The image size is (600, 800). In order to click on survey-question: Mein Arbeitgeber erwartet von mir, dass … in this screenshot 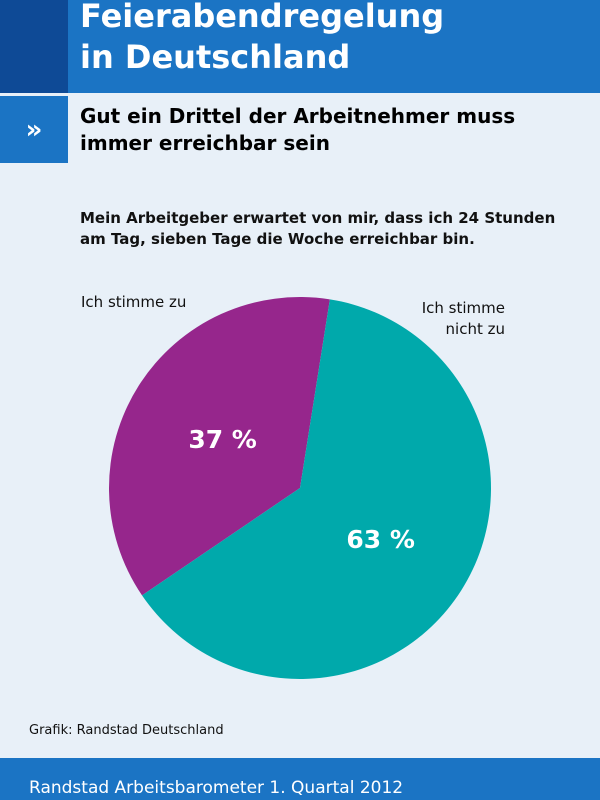, I will do `click(318, 228)`.